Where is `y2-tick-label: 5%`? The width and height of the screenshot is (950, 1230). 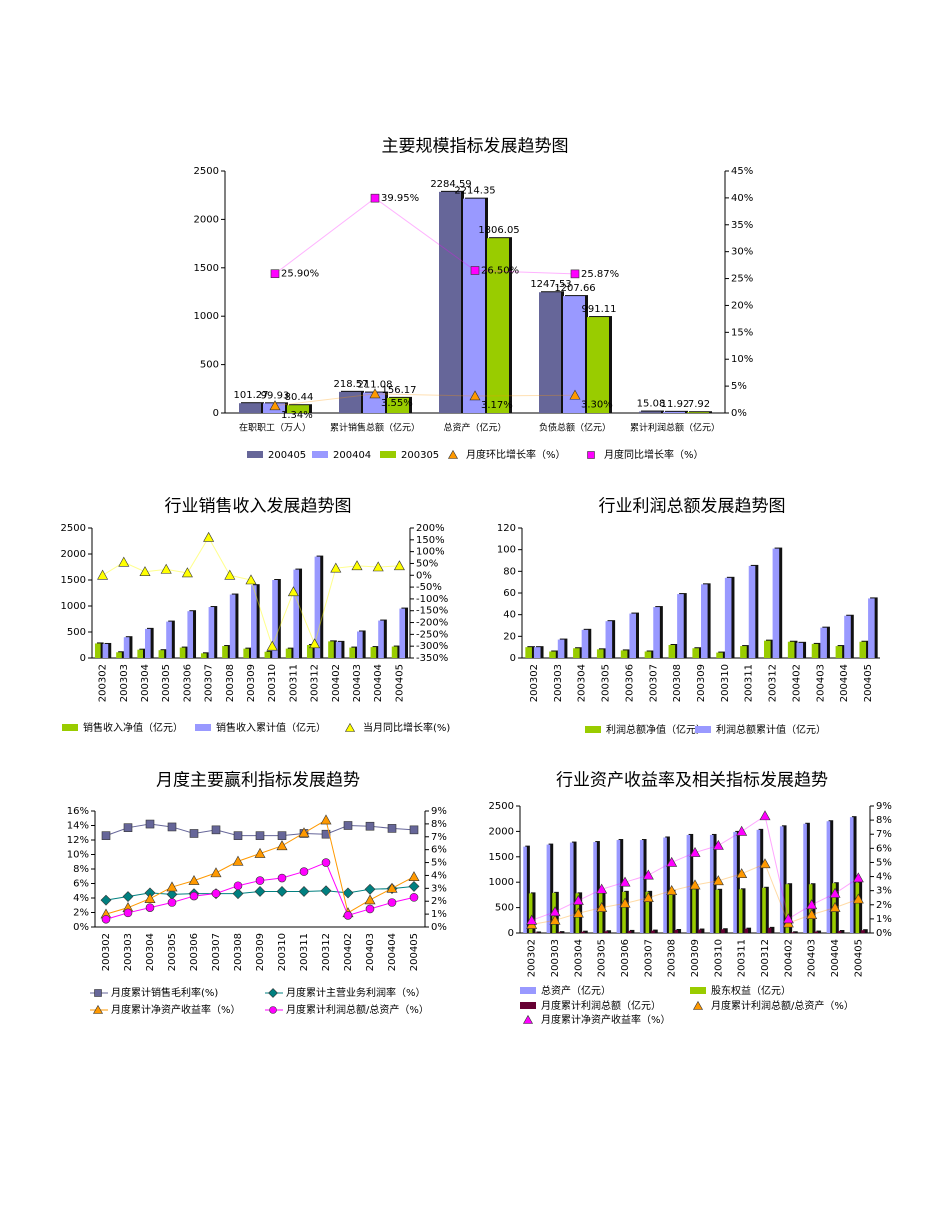
y2-tick-label: 5% is located at coordinates (739, 386).